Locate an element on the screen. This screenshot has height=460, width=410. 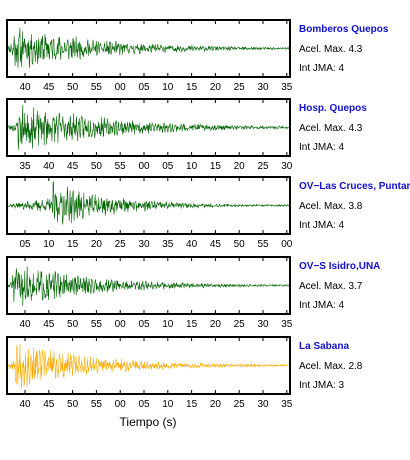
station-name: La Sabana is located at coordinates (324, 346).